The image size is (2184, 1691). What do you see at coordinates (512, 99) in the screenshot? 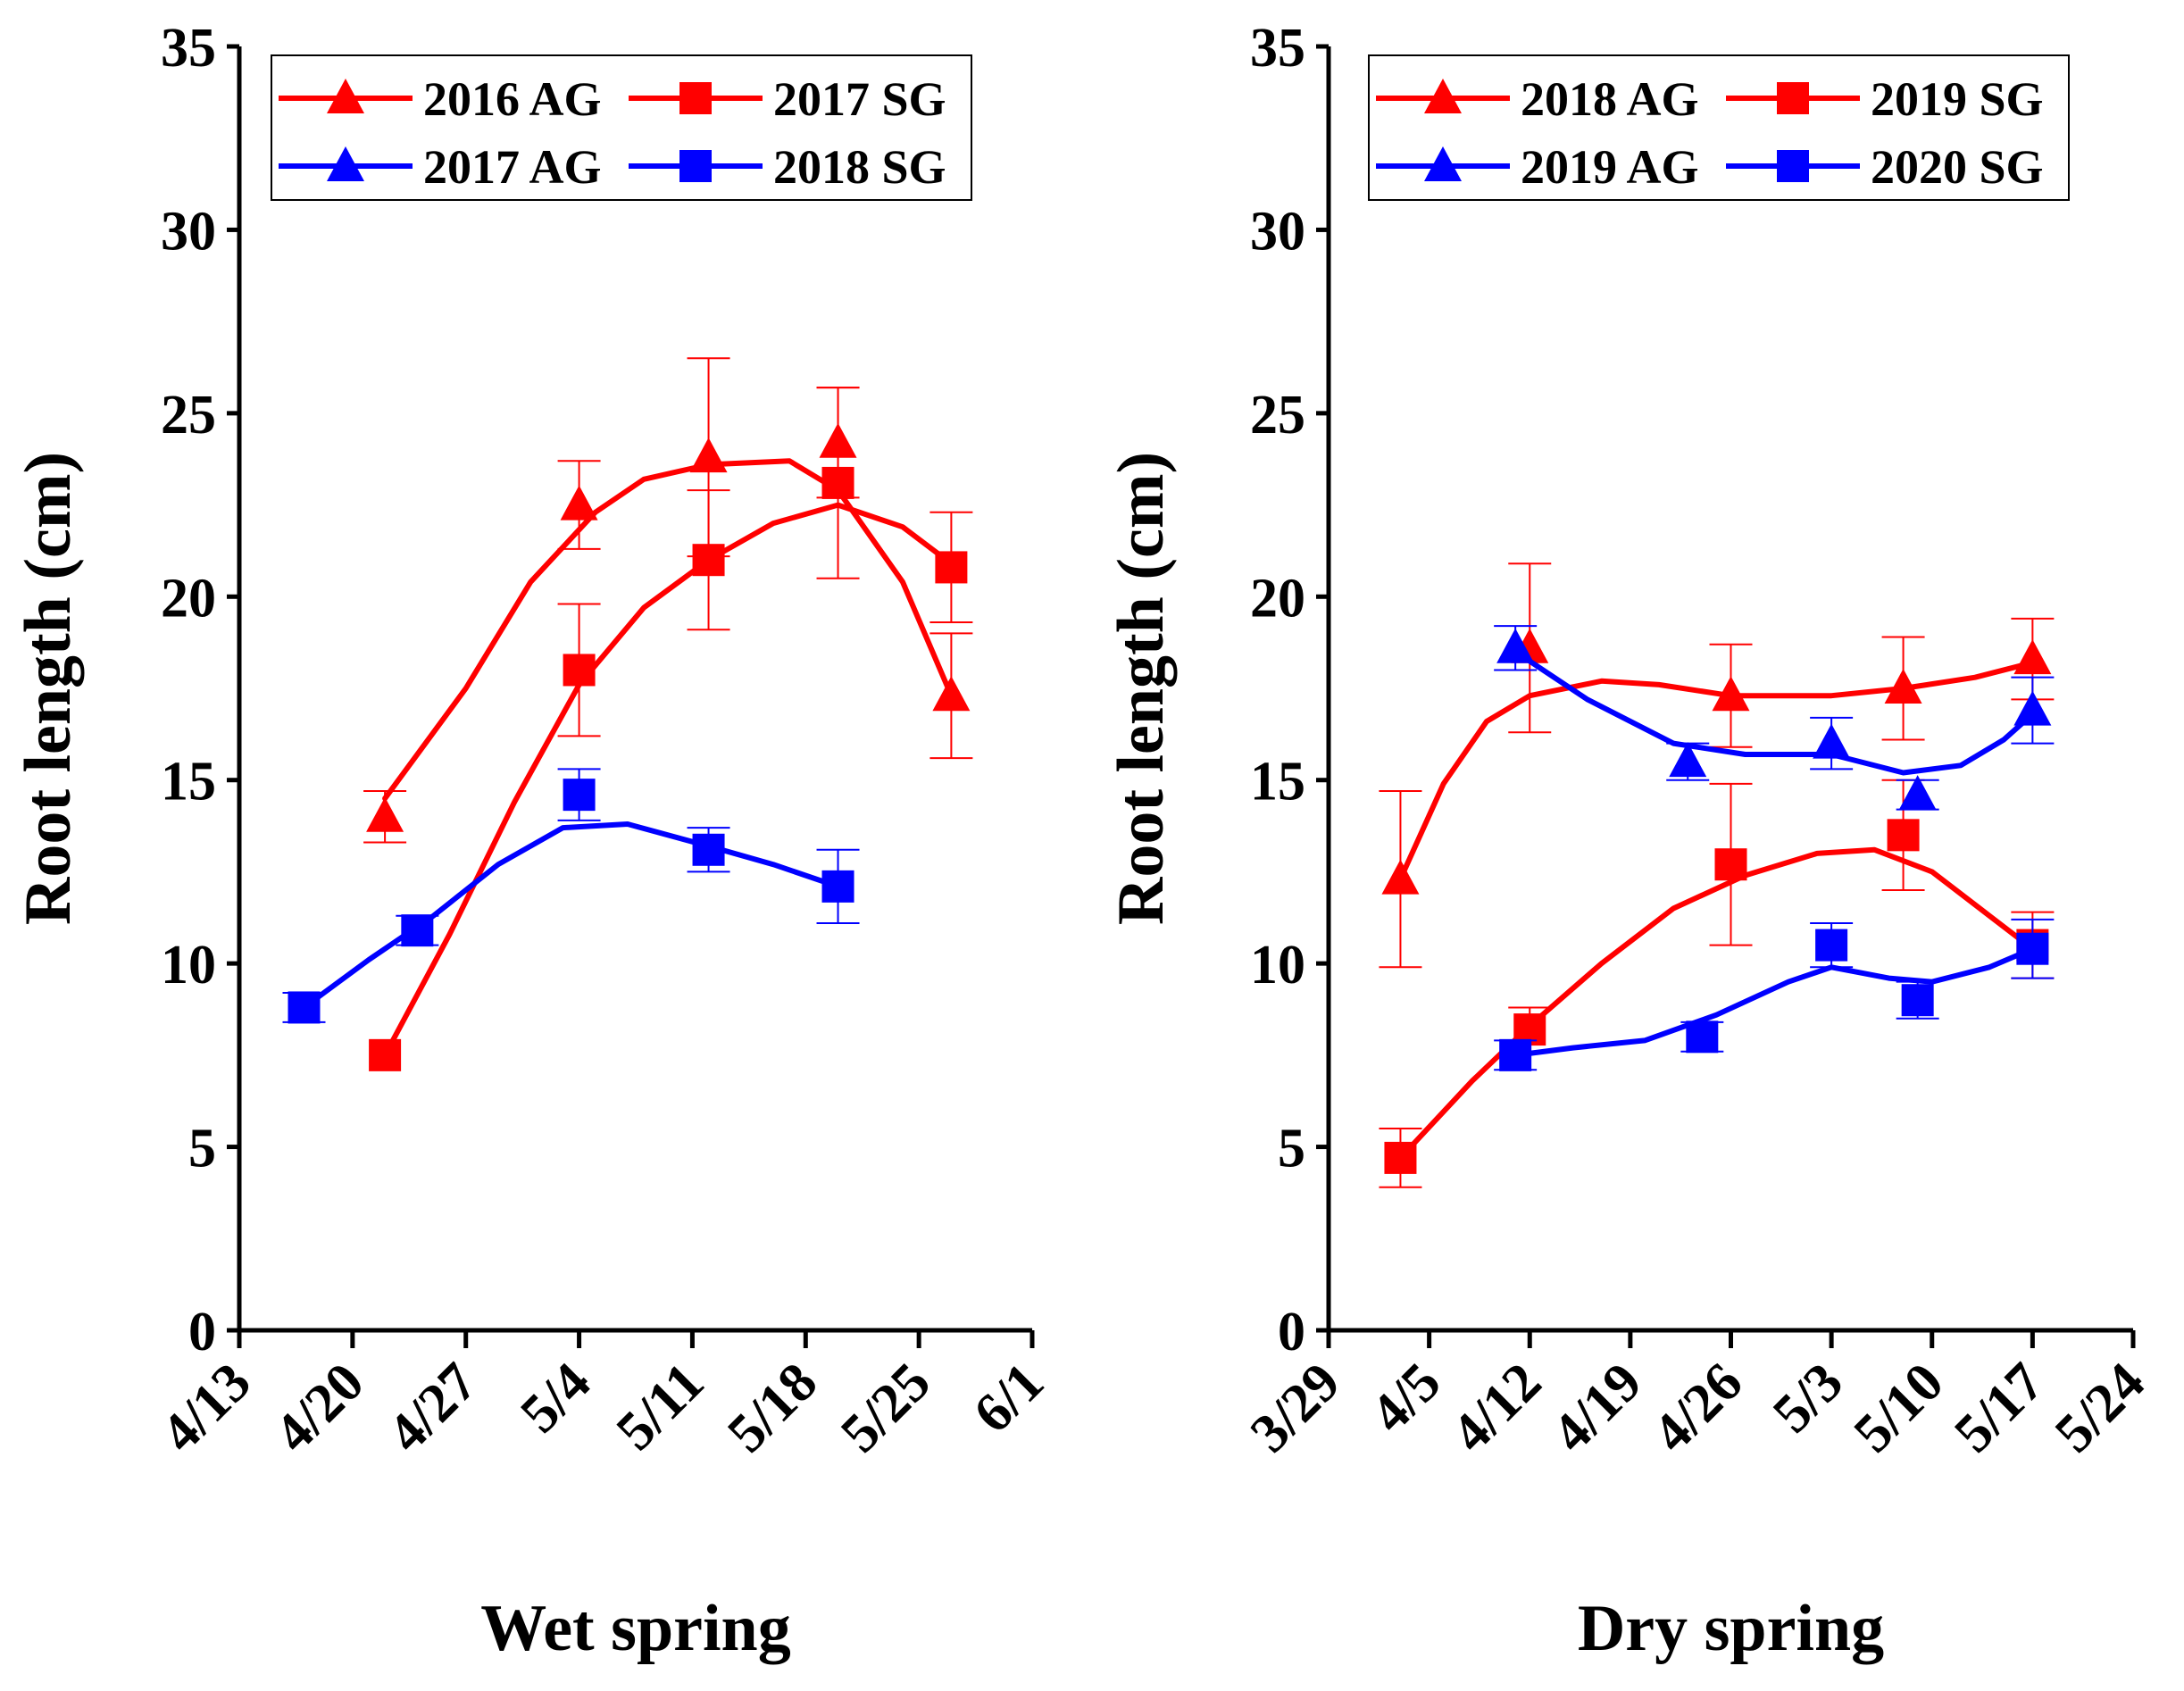
I see `legend-label: 2016 AG` at bounding box center [512, 99].